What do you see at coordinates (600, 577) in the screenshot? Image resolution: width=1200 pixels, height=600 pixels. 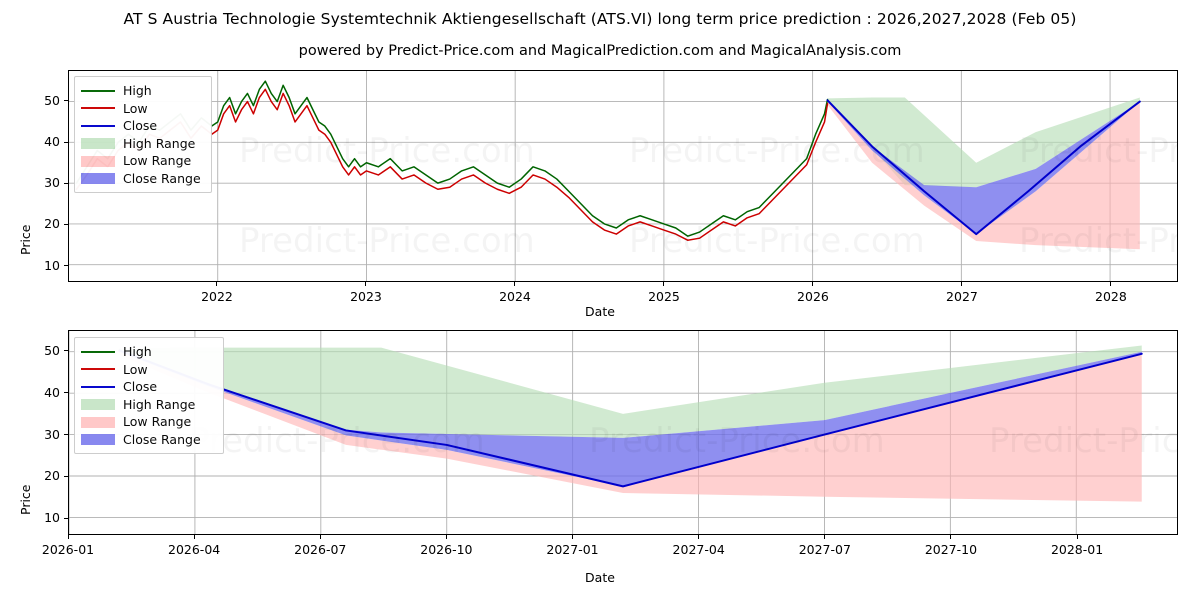 I see `bottom-x-axis-label: Date` at bounding box center [600, 577].